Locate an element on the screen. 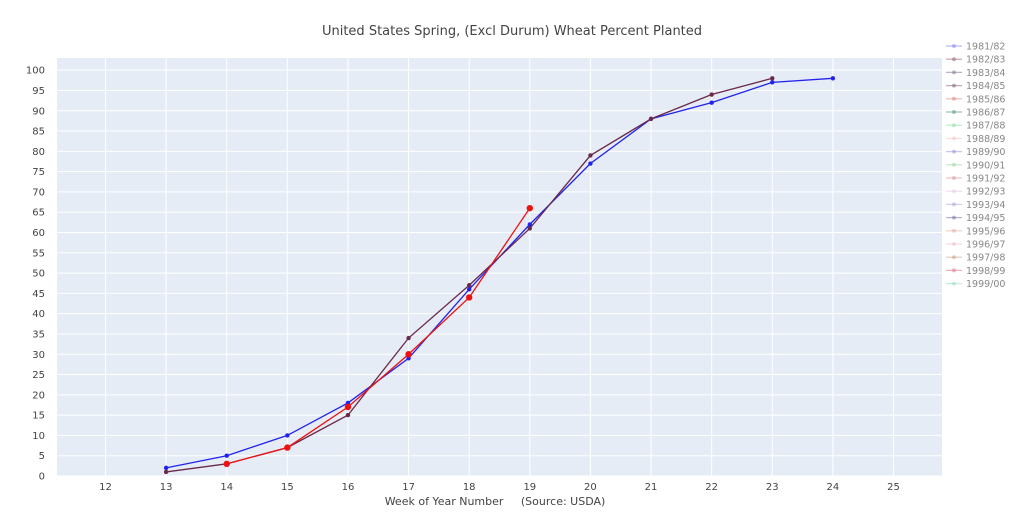 This screenshot has width=1024, height=522. x-tick-label: 24 is located at coordinates (833, 487).